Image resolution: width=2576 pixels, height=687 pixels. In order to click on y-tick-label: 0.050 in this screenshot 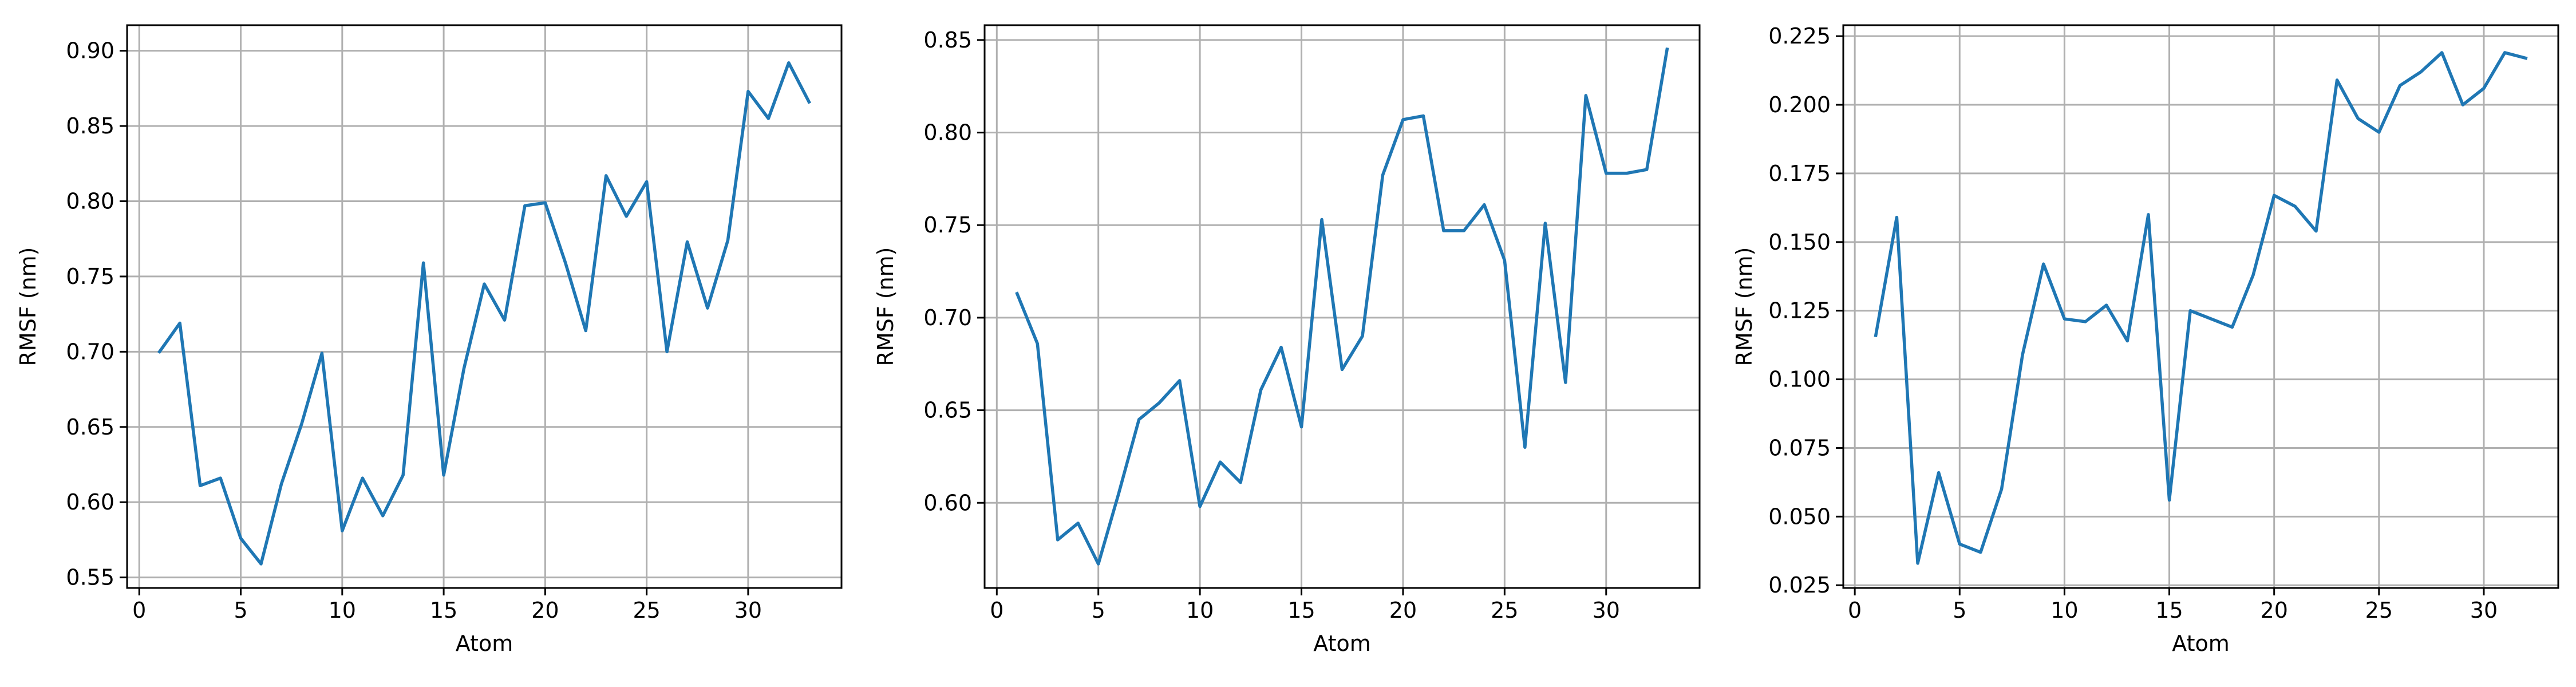, I will do `click(1799, 516)`.